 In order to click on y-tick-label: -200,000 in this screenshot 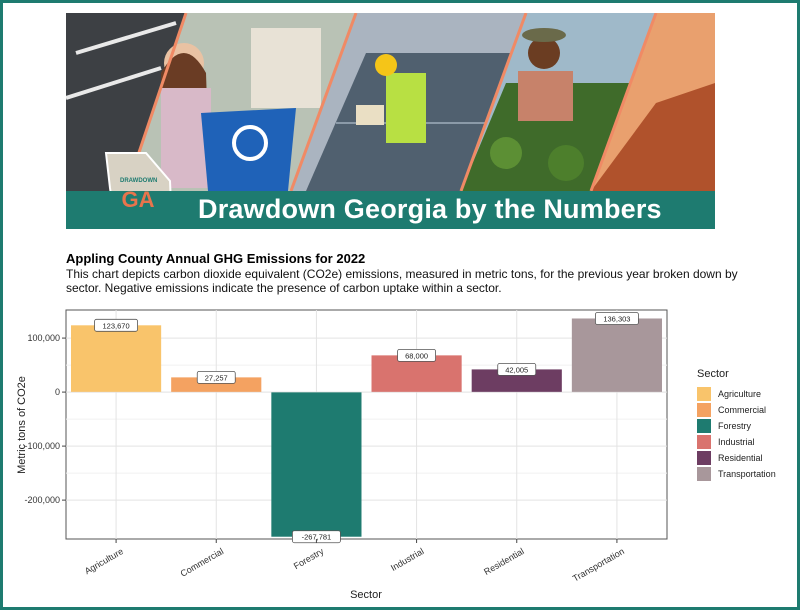, I will do `click(42, 500)`.